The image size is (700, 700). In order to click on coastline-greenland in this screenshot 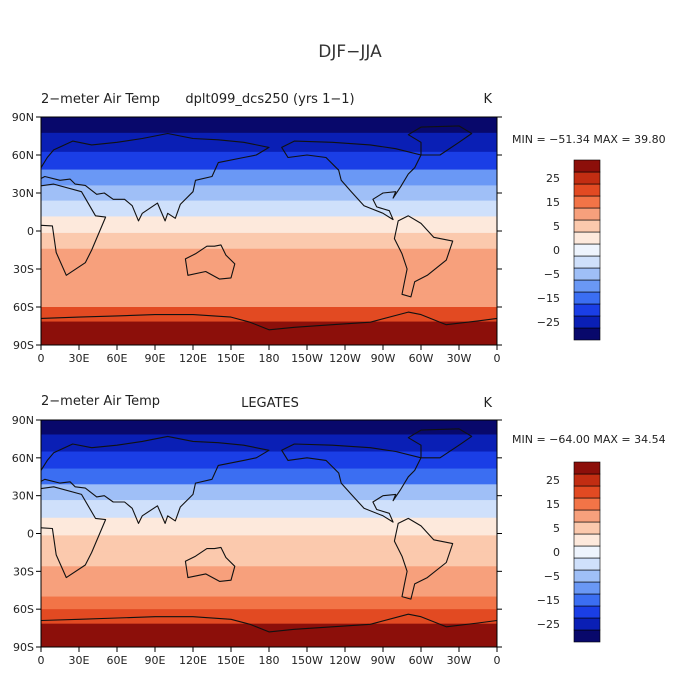, I will do `click(440, 140)`.